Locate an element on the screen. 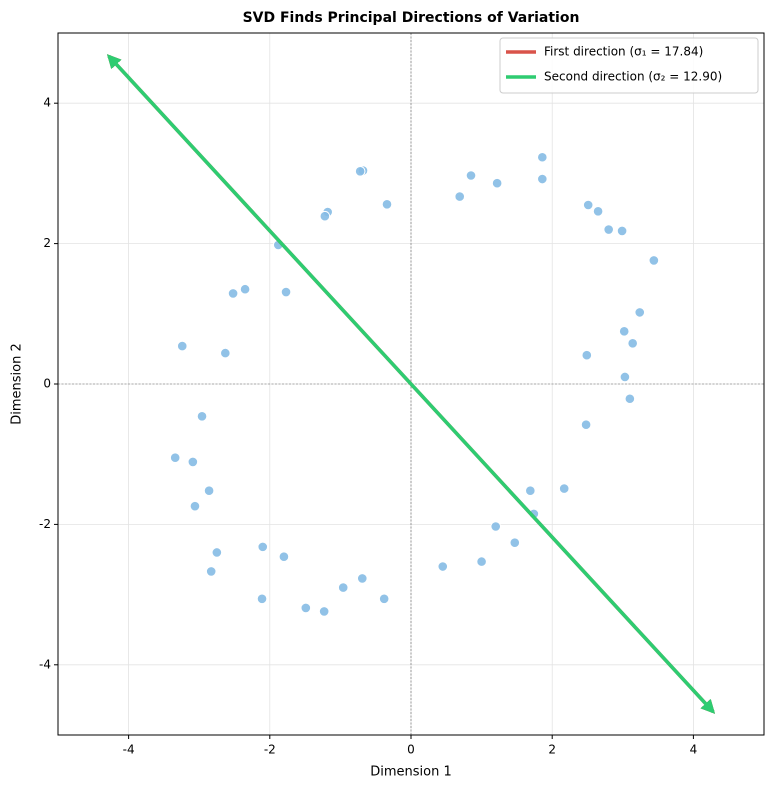 This screenshot has width=774, height=794. x-tick-label: -2 is located at coordinates (270, 750).